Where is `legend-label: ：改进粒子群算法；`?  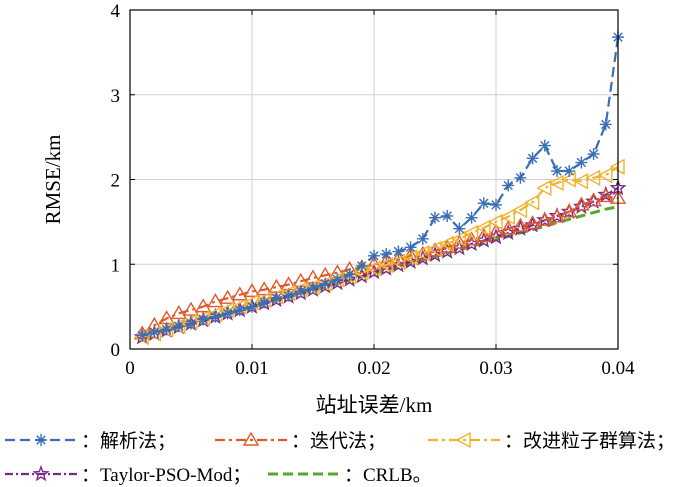
legend-label: ：改进粒子群算法； is located at coordinates (589, 441).